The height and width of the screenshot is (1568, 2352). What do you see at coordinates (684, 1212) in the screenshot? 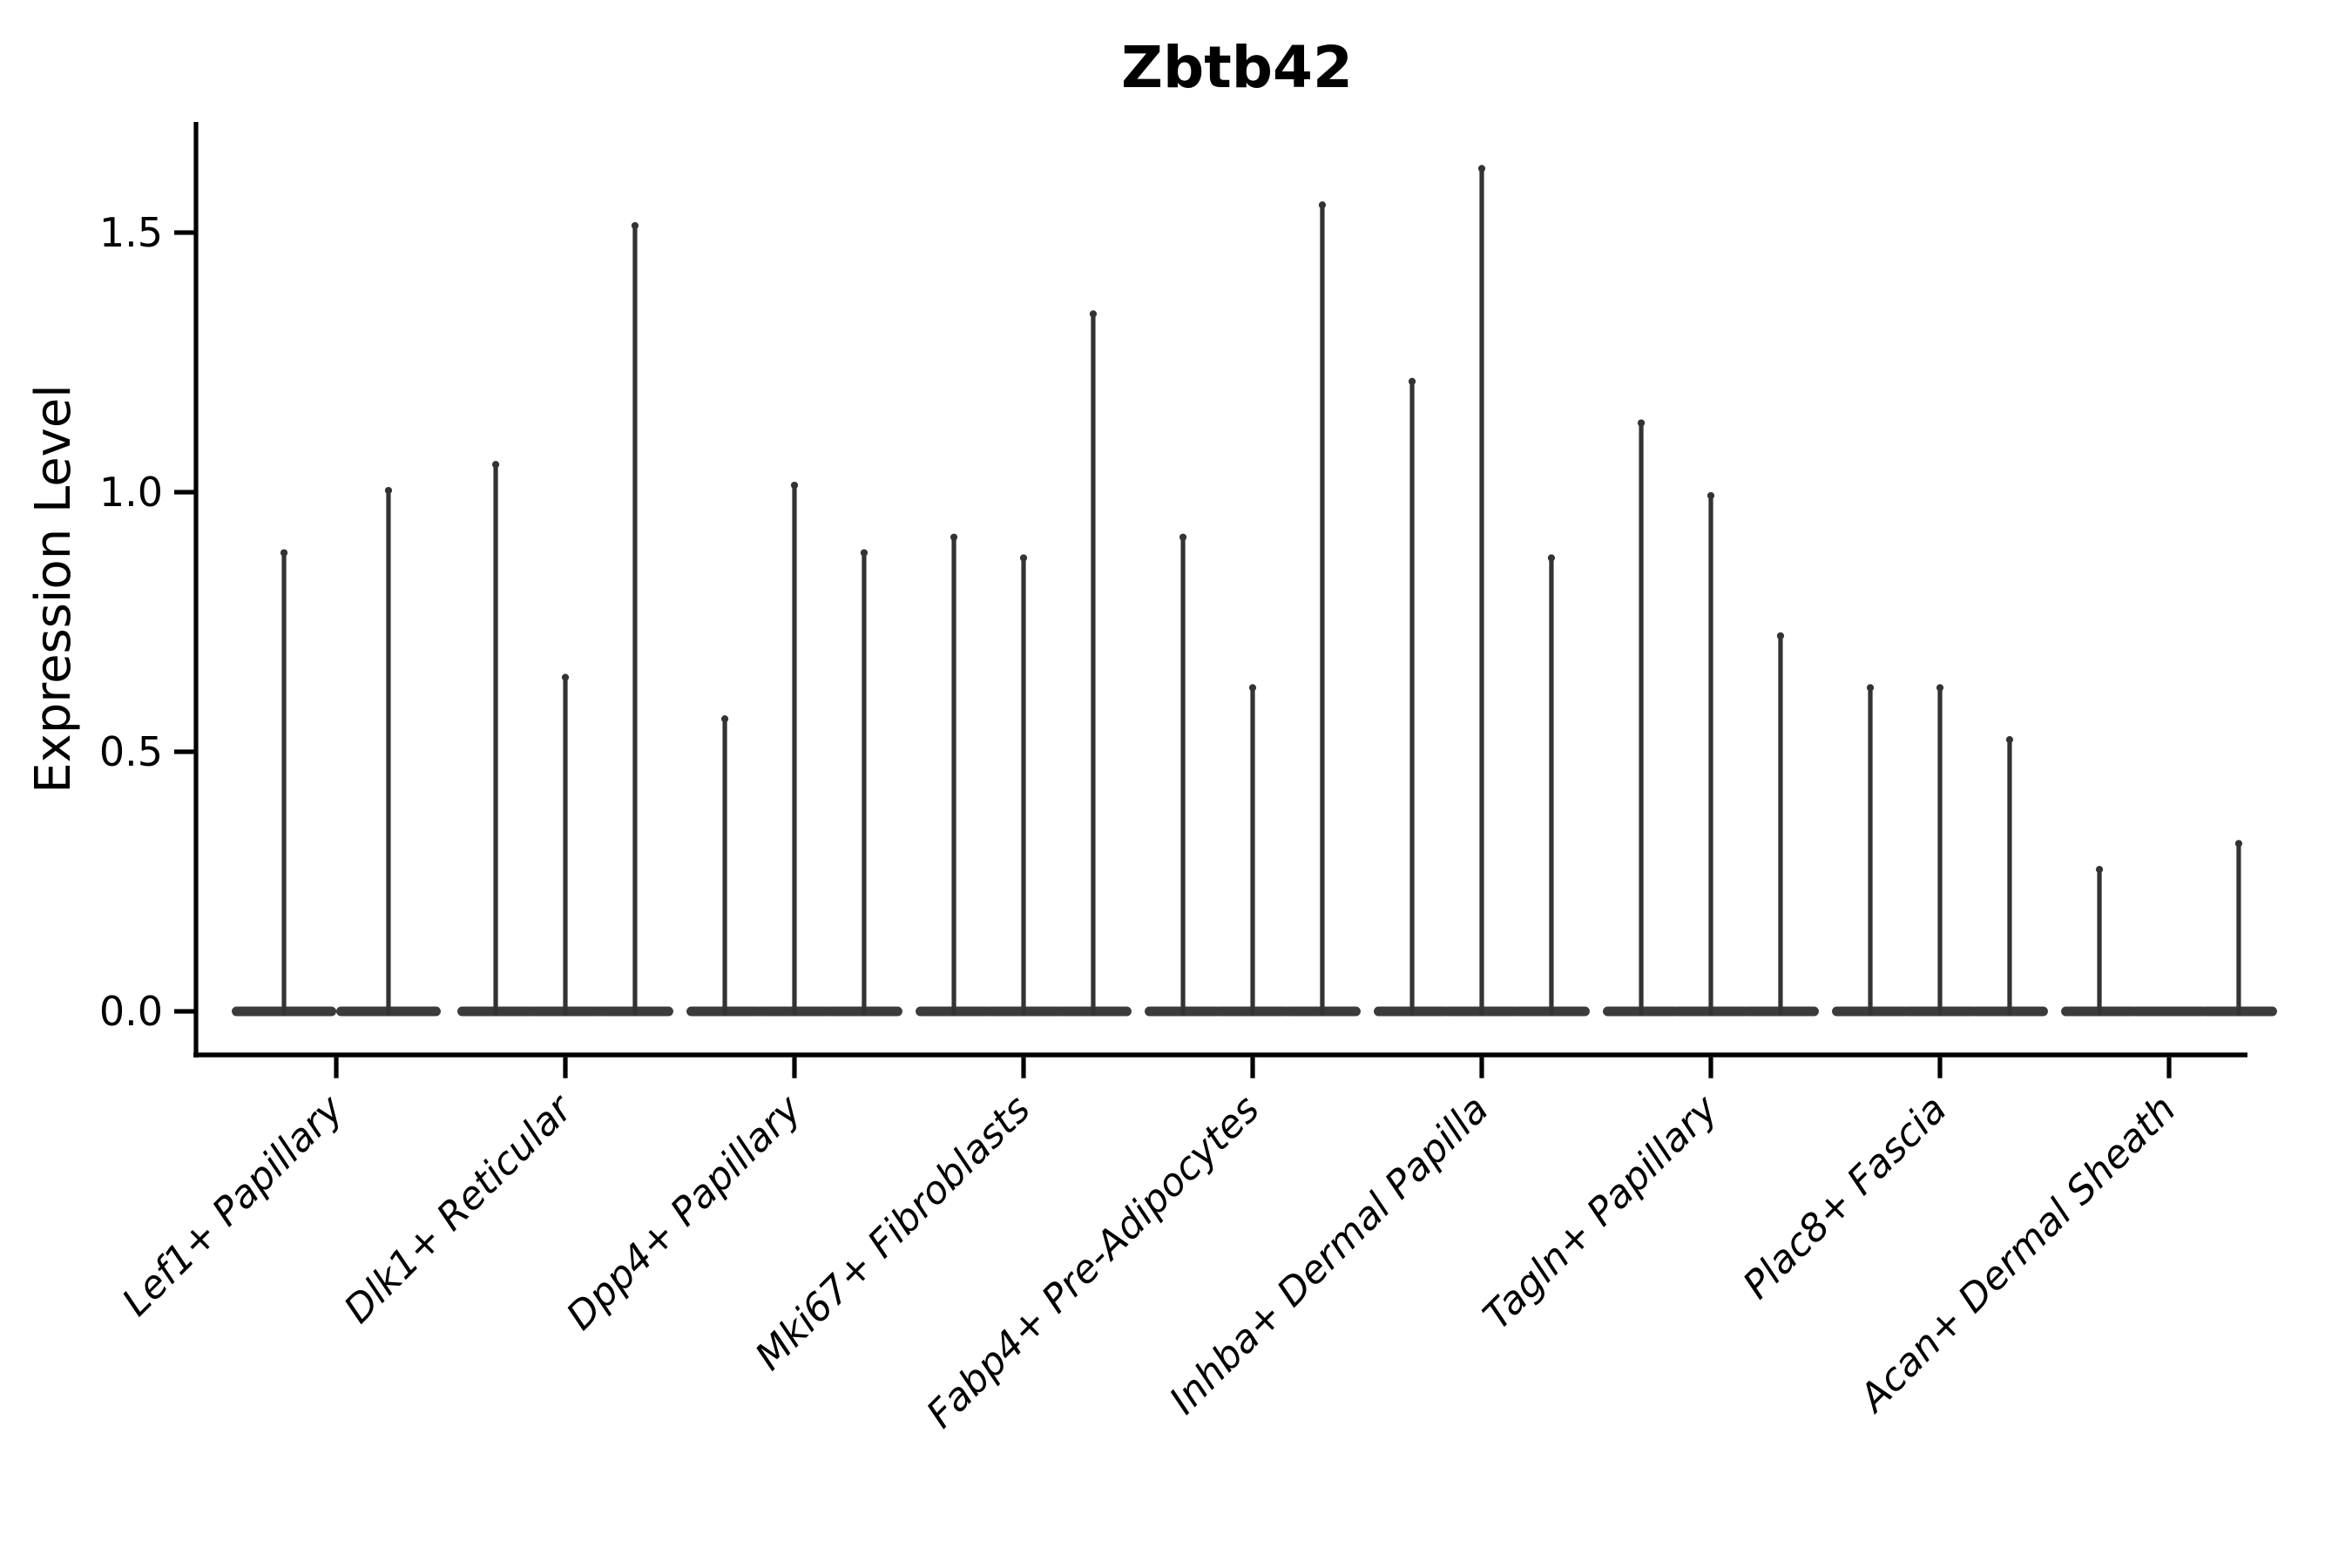
I see `x-tick-label: Dpp4+ Papillary` at bounding box center [684, 1212].